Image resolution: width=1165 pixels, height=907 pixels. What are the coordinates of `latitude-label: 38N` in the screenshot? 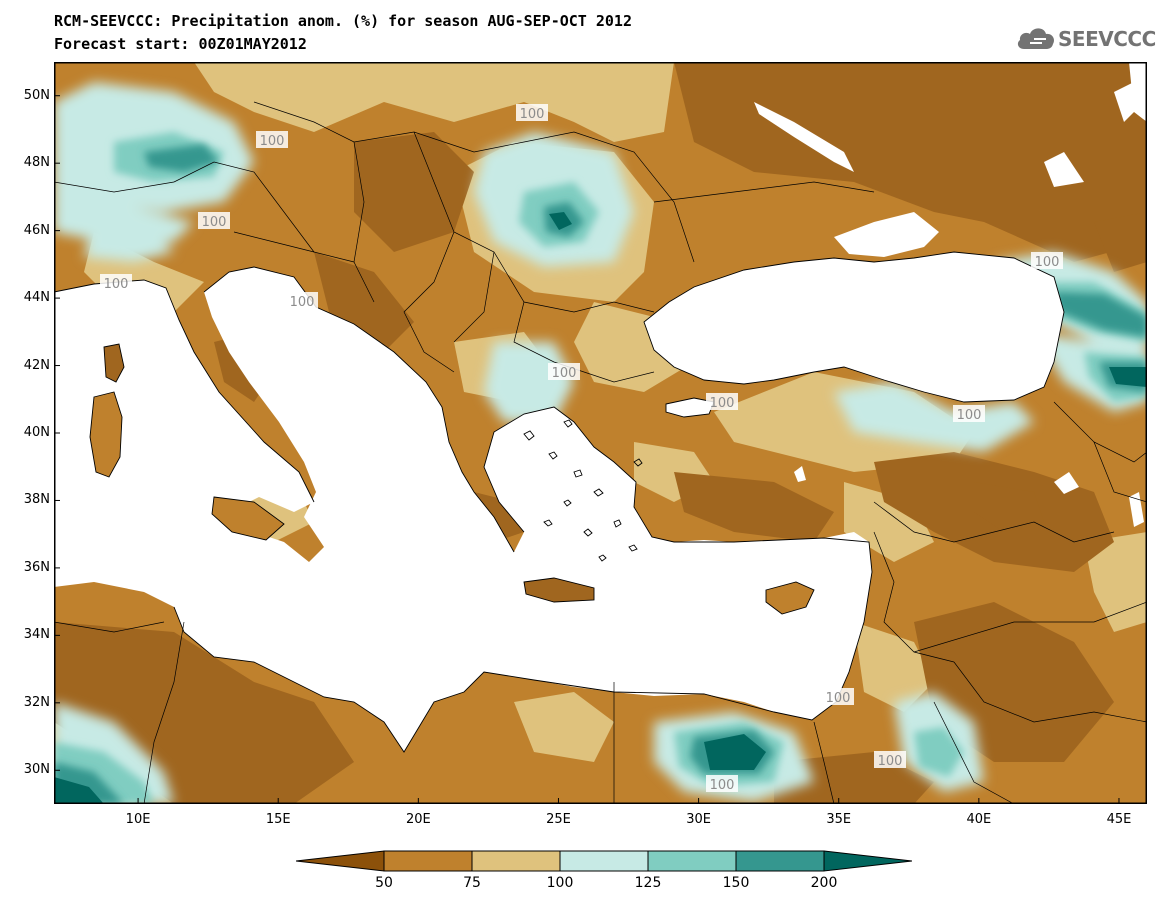 It's located at (36, 500).